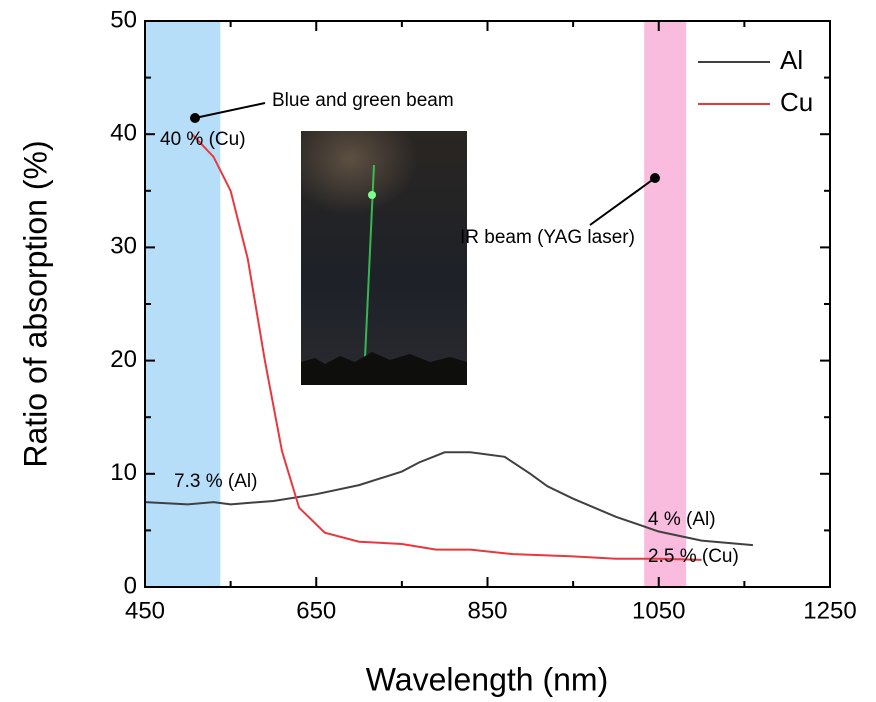 This screenshot has width=876, height=702. What do you see at coordinates (123, 472) in the screenshot?
I see `y-tick-label: 10` at bounding box center [123, 472].